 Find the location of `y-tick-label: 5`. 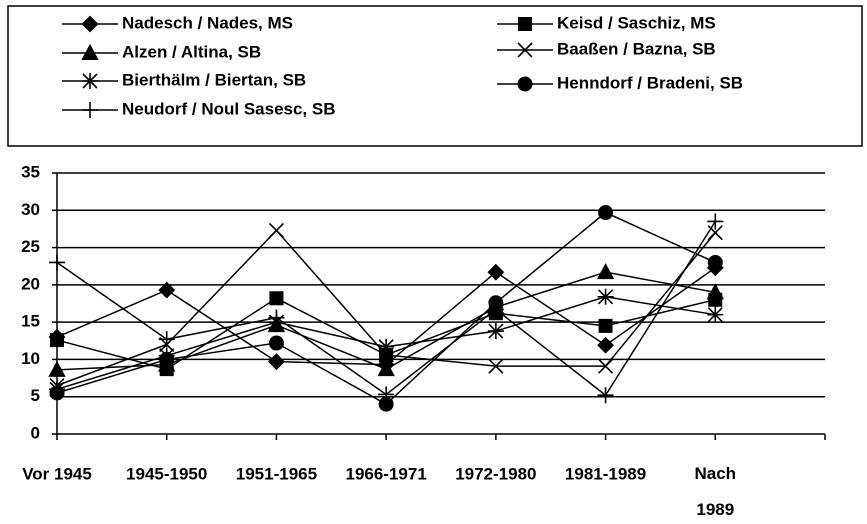

y-tick-label: 5 is located at coordinates (35, 395).